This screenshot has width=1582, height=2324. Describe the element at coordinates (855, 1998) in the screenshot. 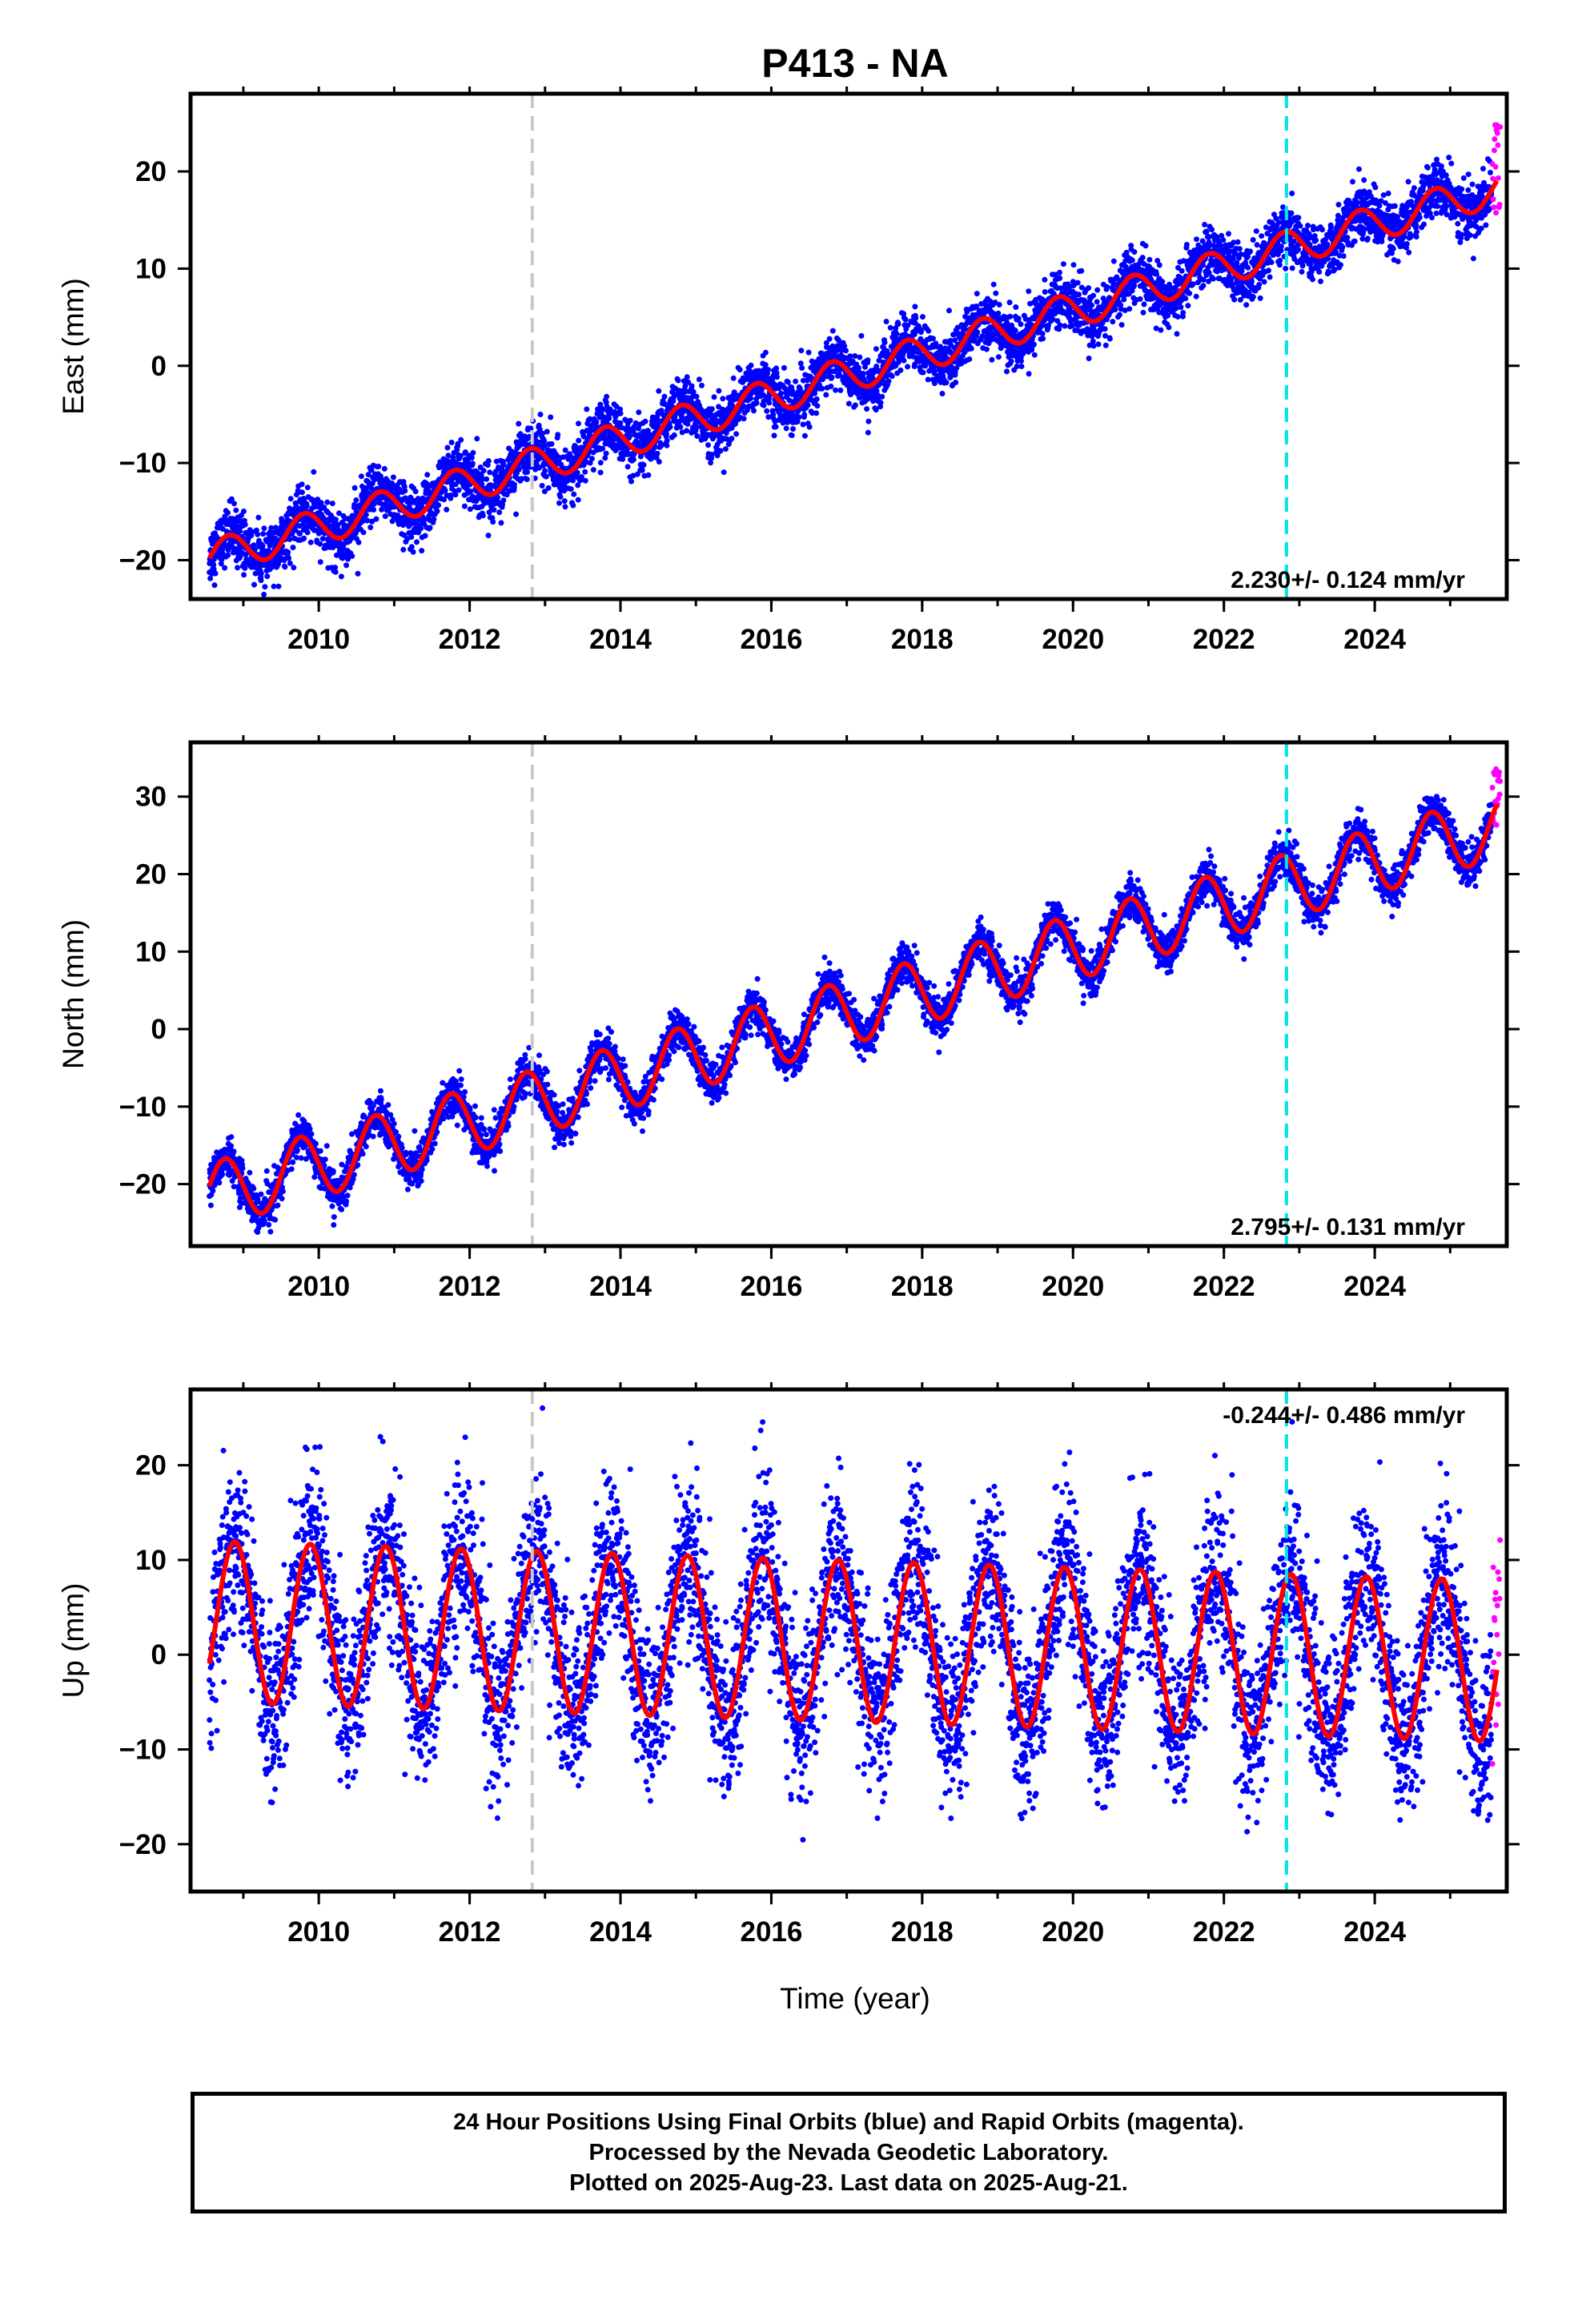

I see `x-axis-label: Time (year)` at that location.